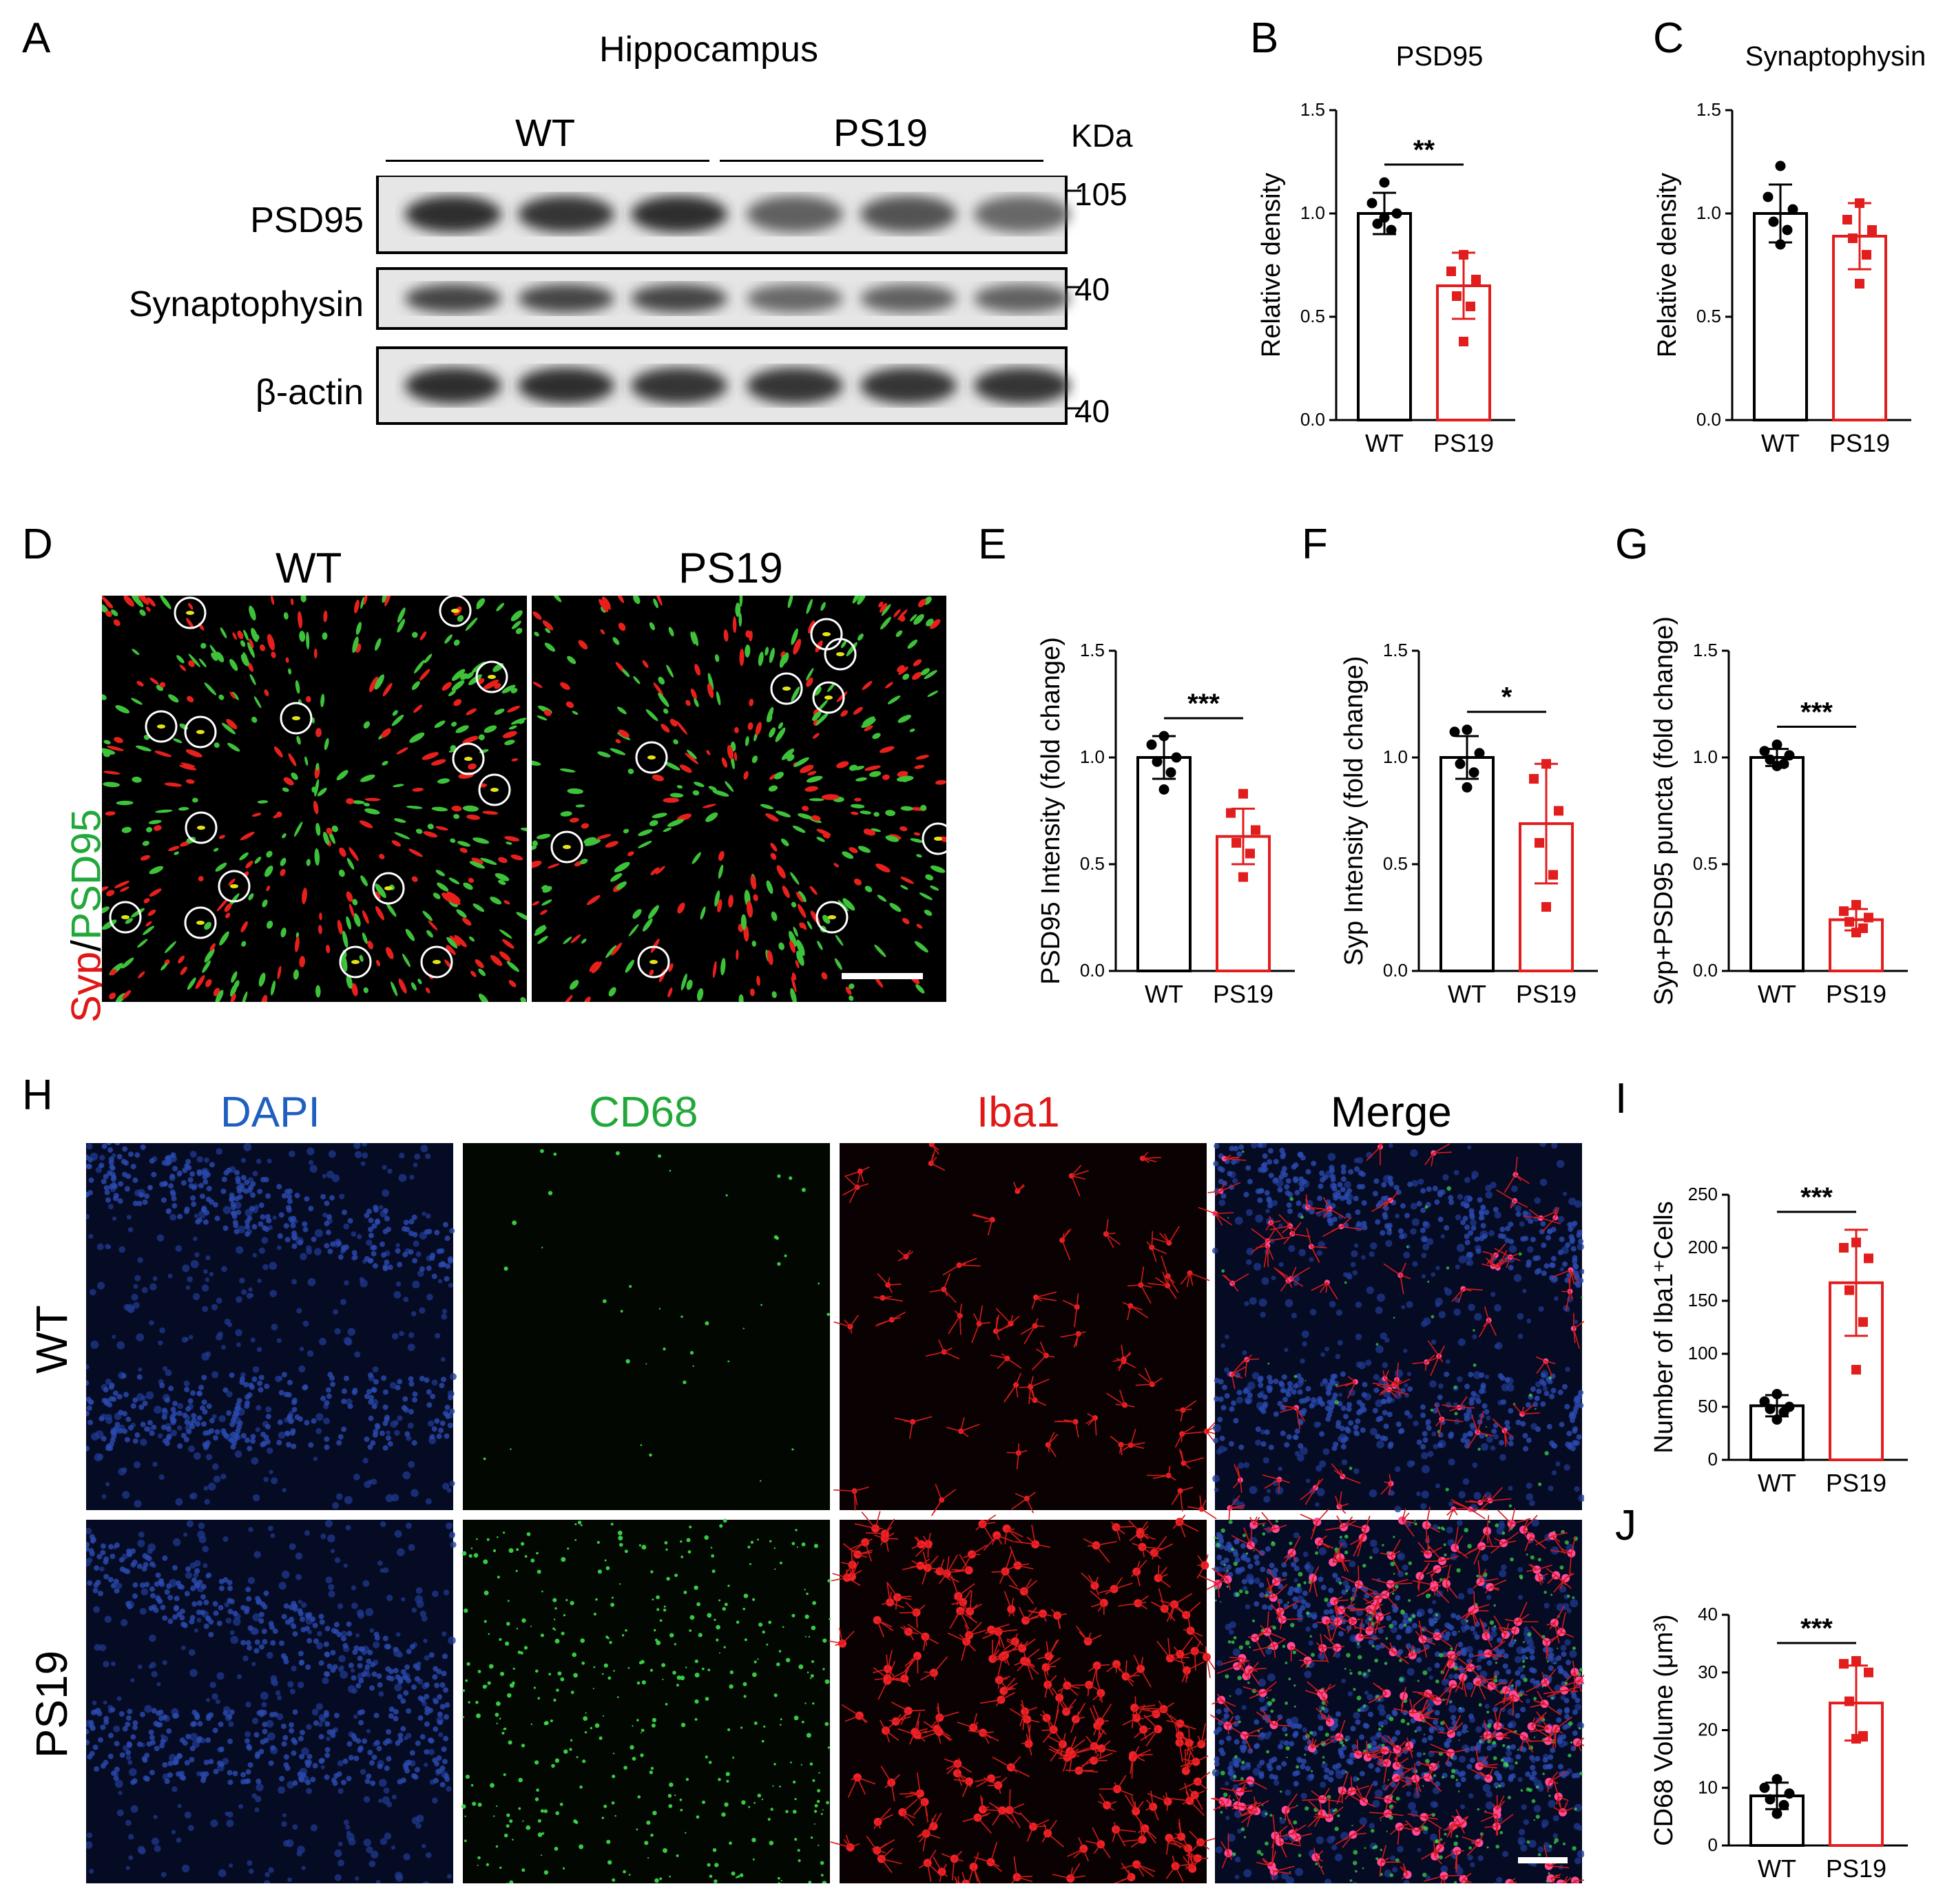 This screenshot has width=1934, height=1904. What do you see at coordinates (832, 917) in the screenshot?
I see `colocalization-circle` at bounding box center [832, 917].